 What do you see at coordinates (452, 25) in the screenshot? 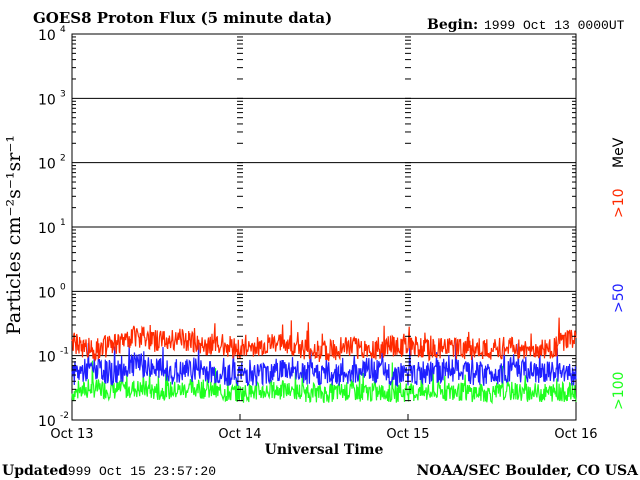
I see `begin-label: Begin:` at bounding box center [452, 25].